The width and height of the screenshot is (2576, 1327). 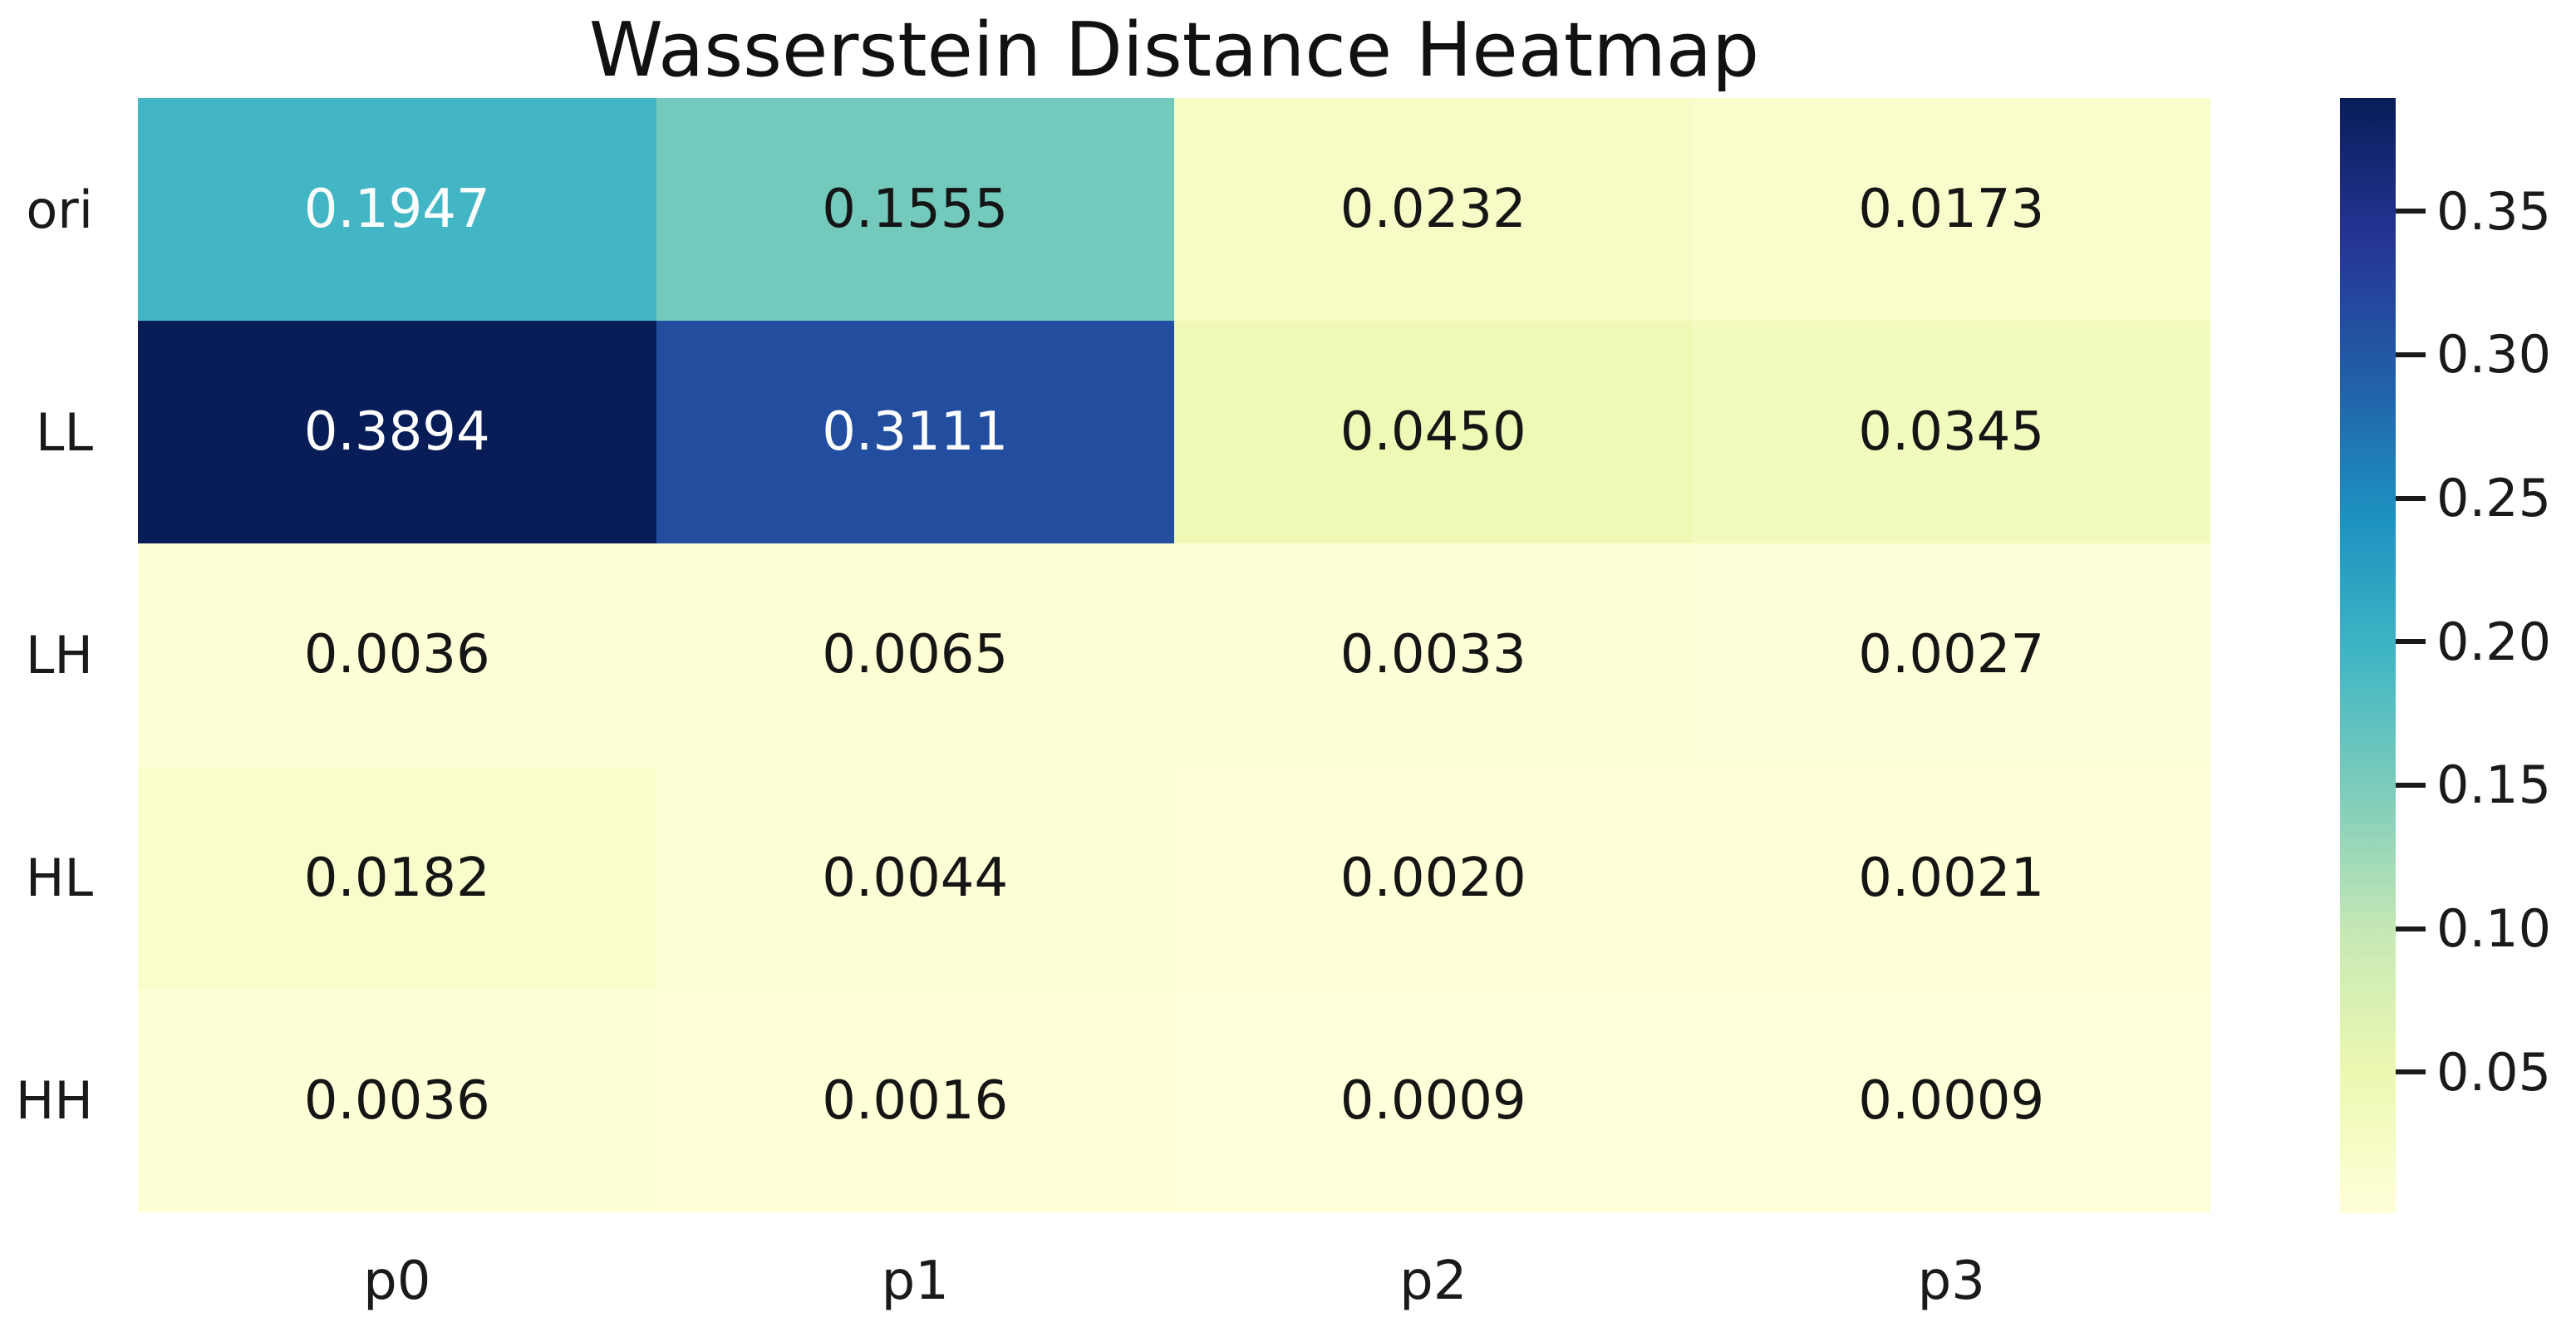 I want to click on heatmap-cell-HL-p0: 0.0182, so click(x=397, y=878).